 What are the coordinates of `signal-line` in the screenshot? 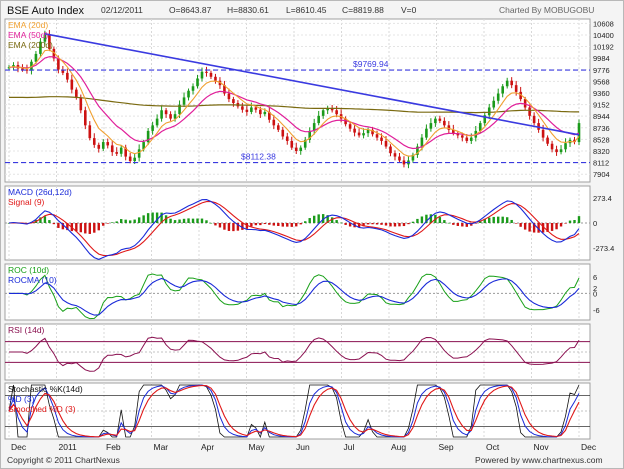 It's located at (294, 228).